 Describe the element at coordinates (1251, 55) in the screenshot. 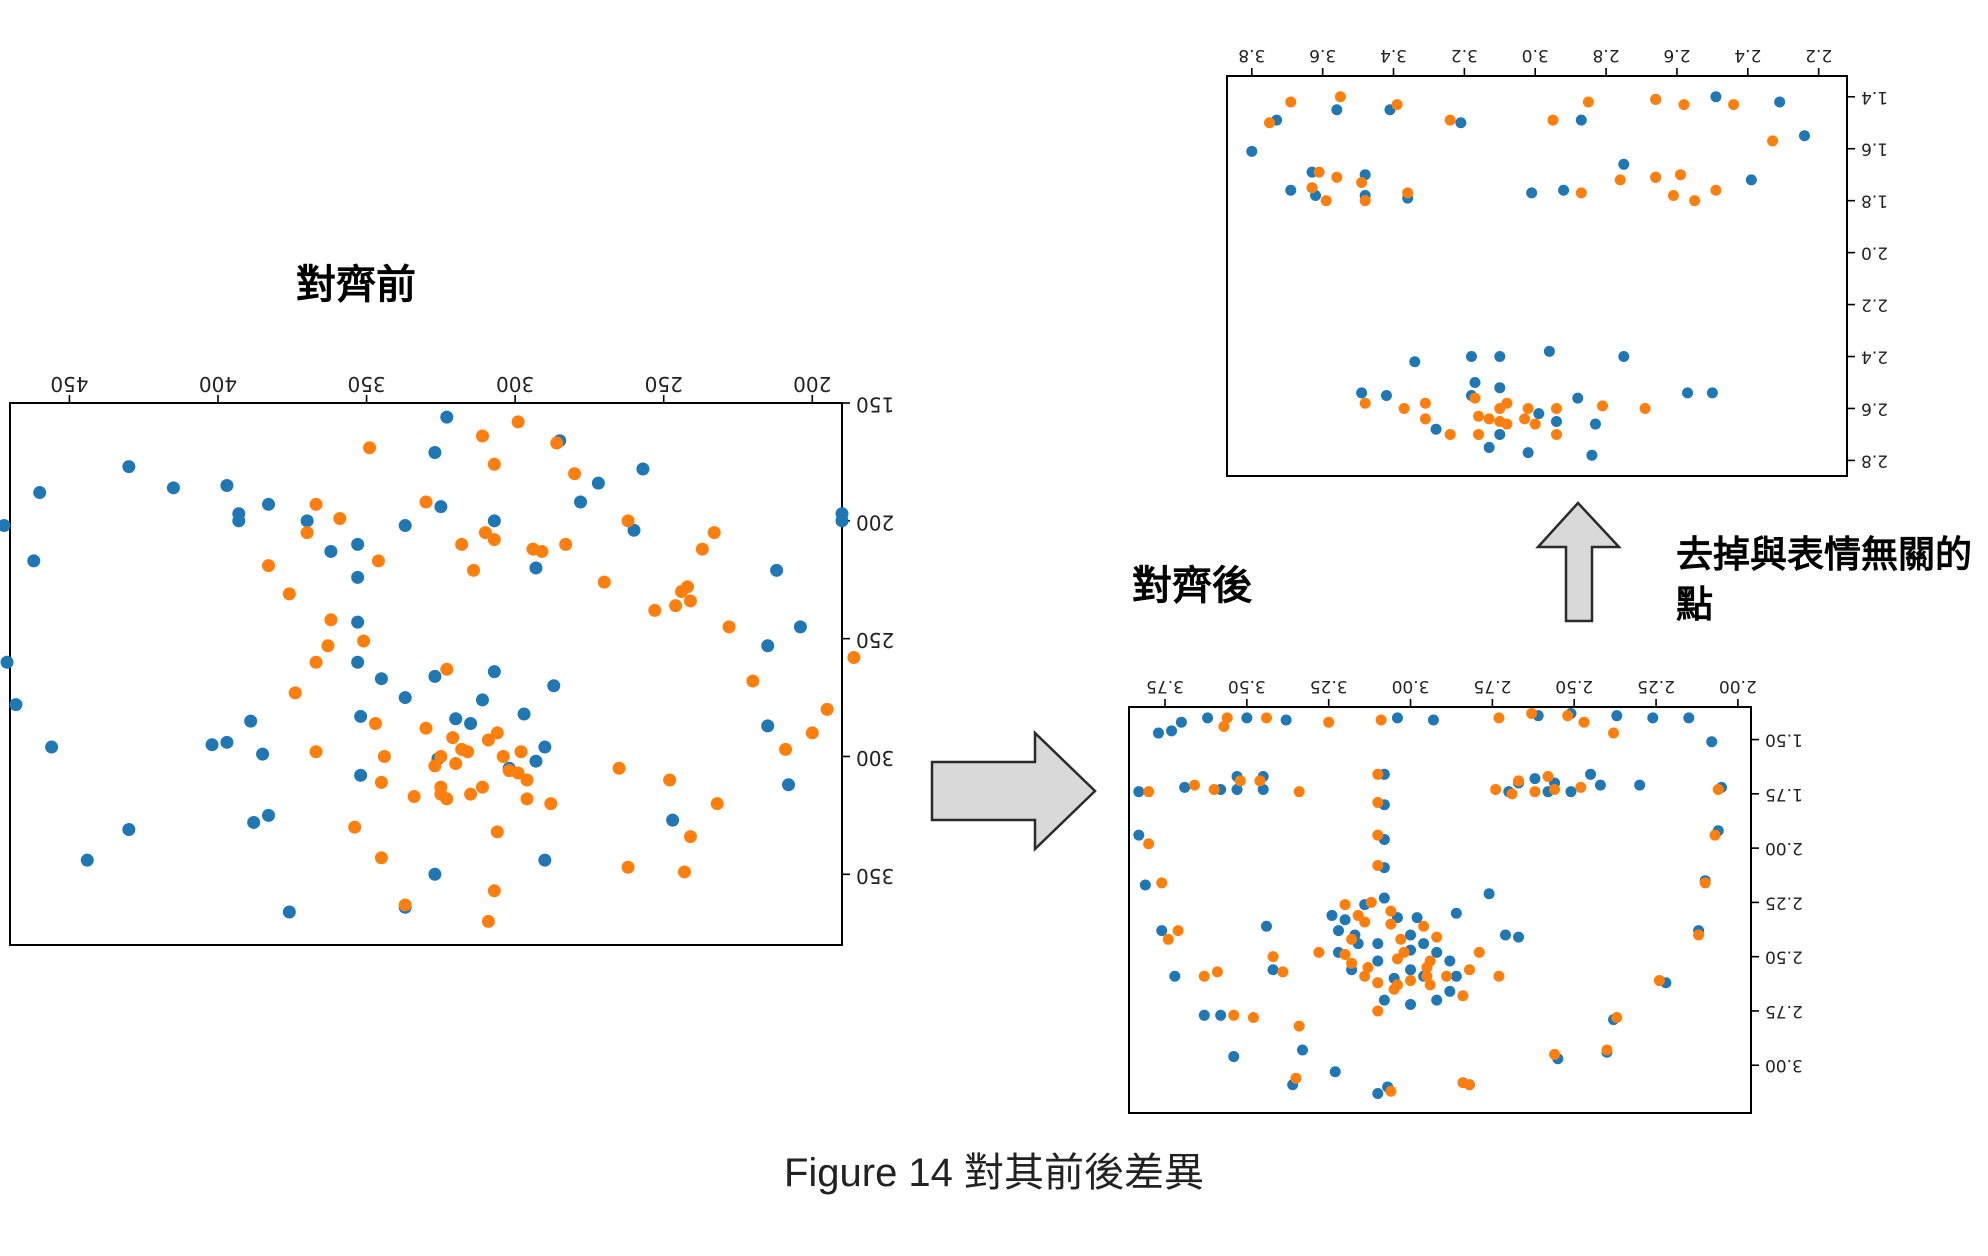

I see `x-tick-label: 3.8` at that location.